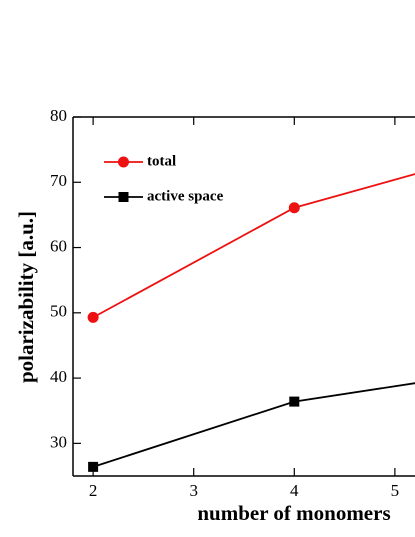  I want to click on legend-label: active space, so click(185, 196).